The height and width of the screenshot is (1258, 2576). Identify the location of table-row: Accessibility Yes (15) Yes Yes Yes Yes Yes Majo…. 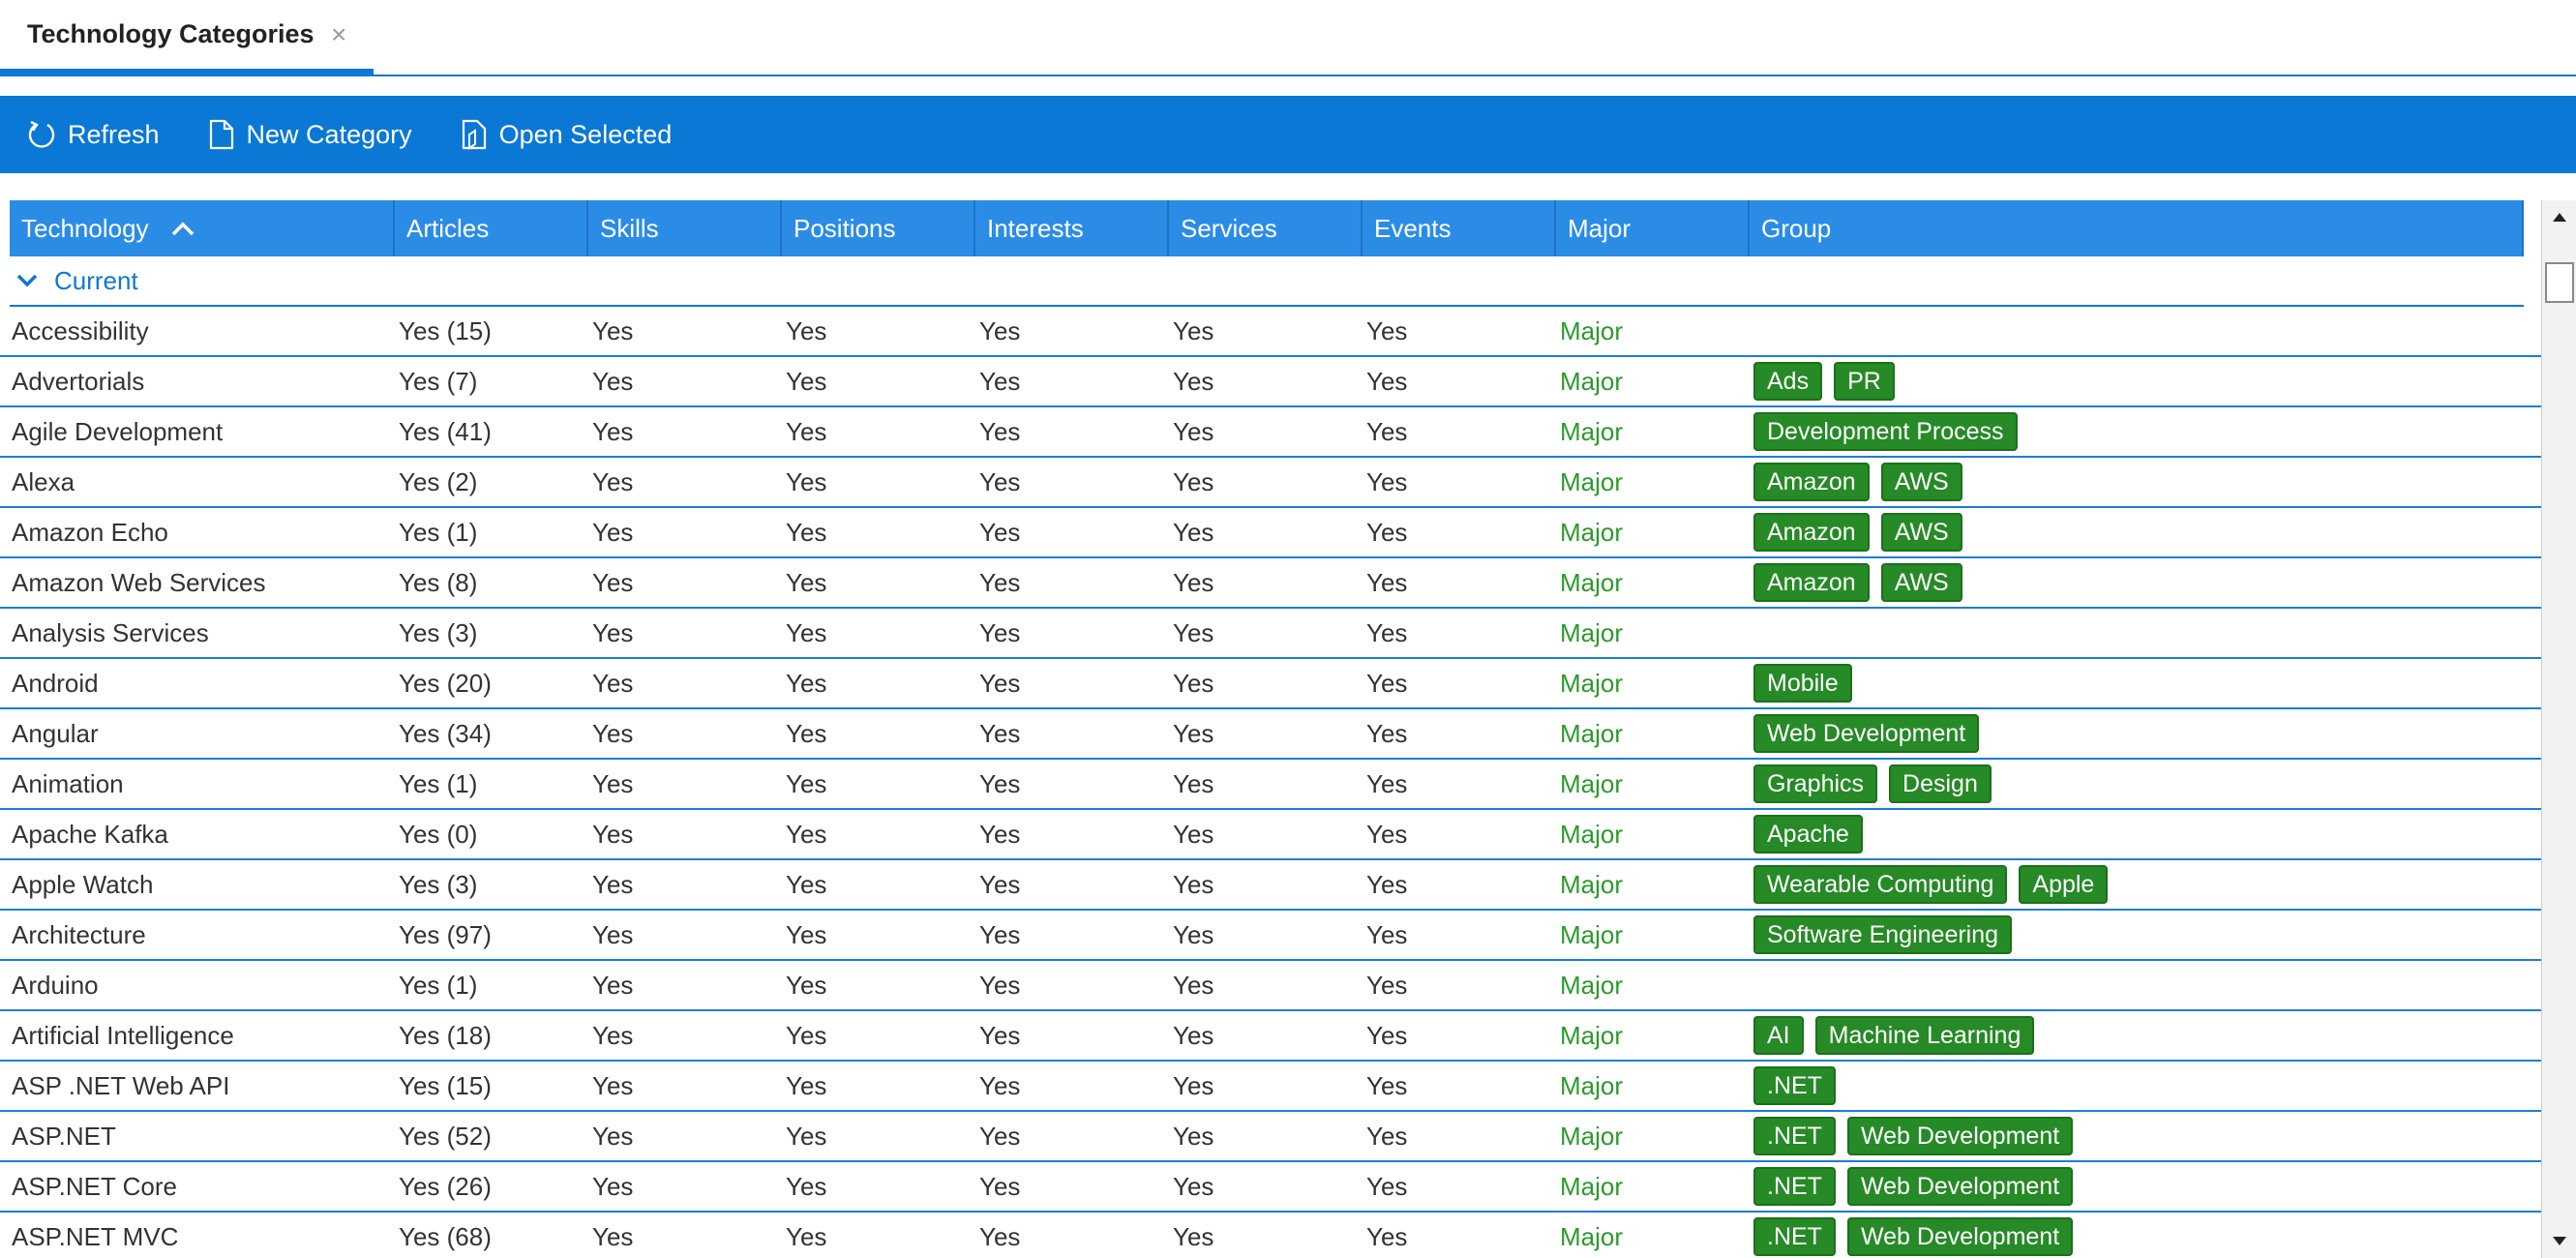
(1270, 332).